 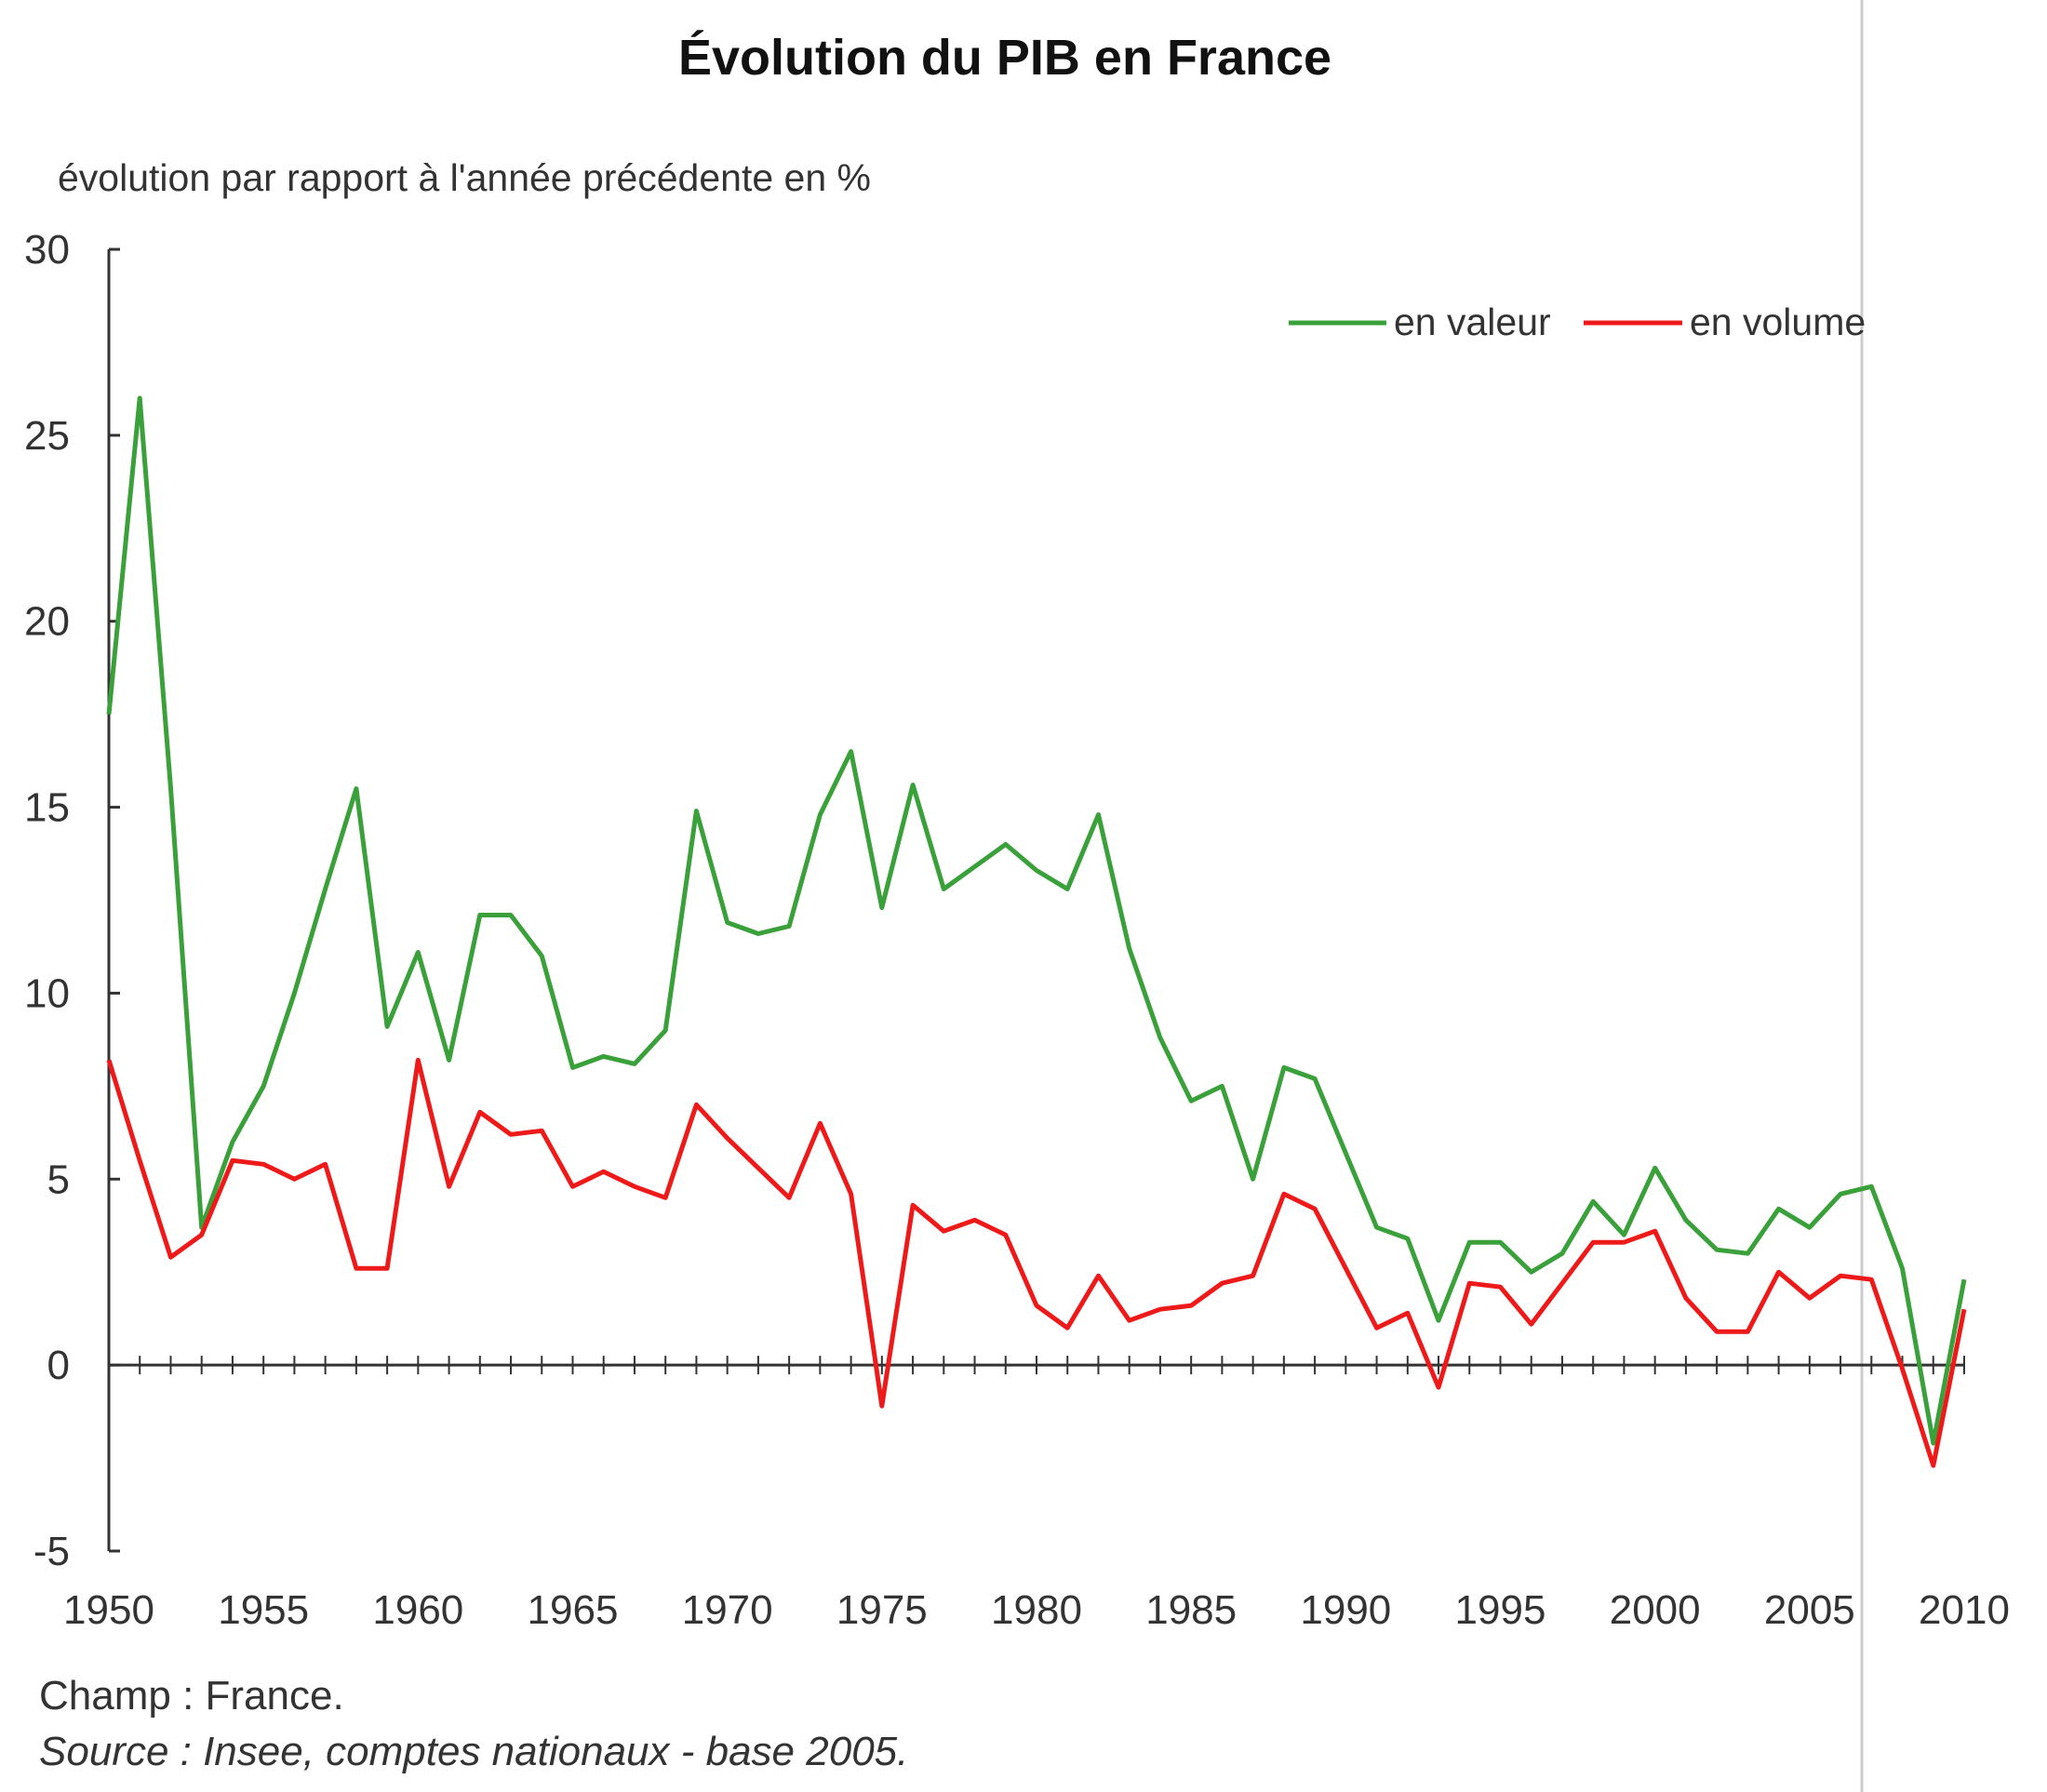 I want to click on legend-label-en-volume: en volume, so click(x=1778, y=322).